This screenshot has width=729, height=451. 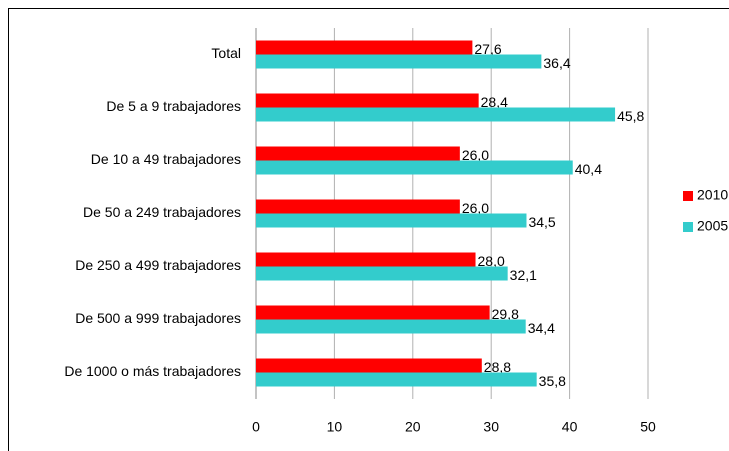 What do you see at coordinates (487, 49) in the screenshot?
I see `value-label: 27,6` at bounding box center [487, 49].